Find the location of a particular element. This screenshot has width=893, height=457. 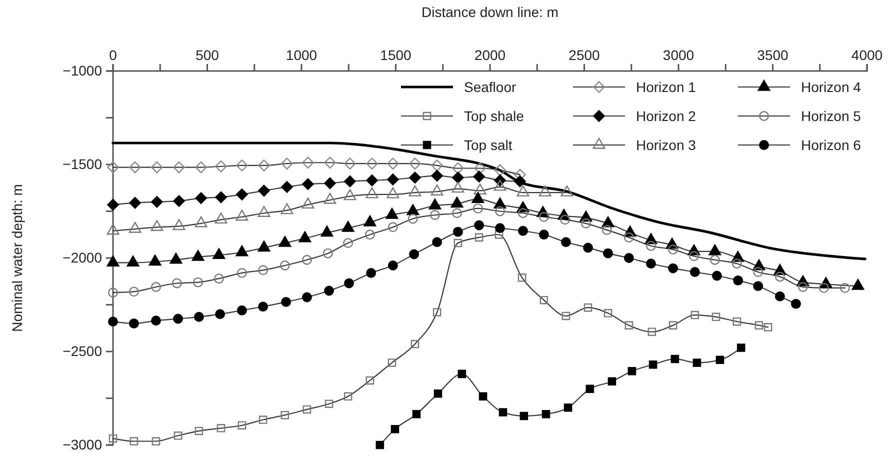

legend-label: Horizon 3 is located at coordinates (666, 144).